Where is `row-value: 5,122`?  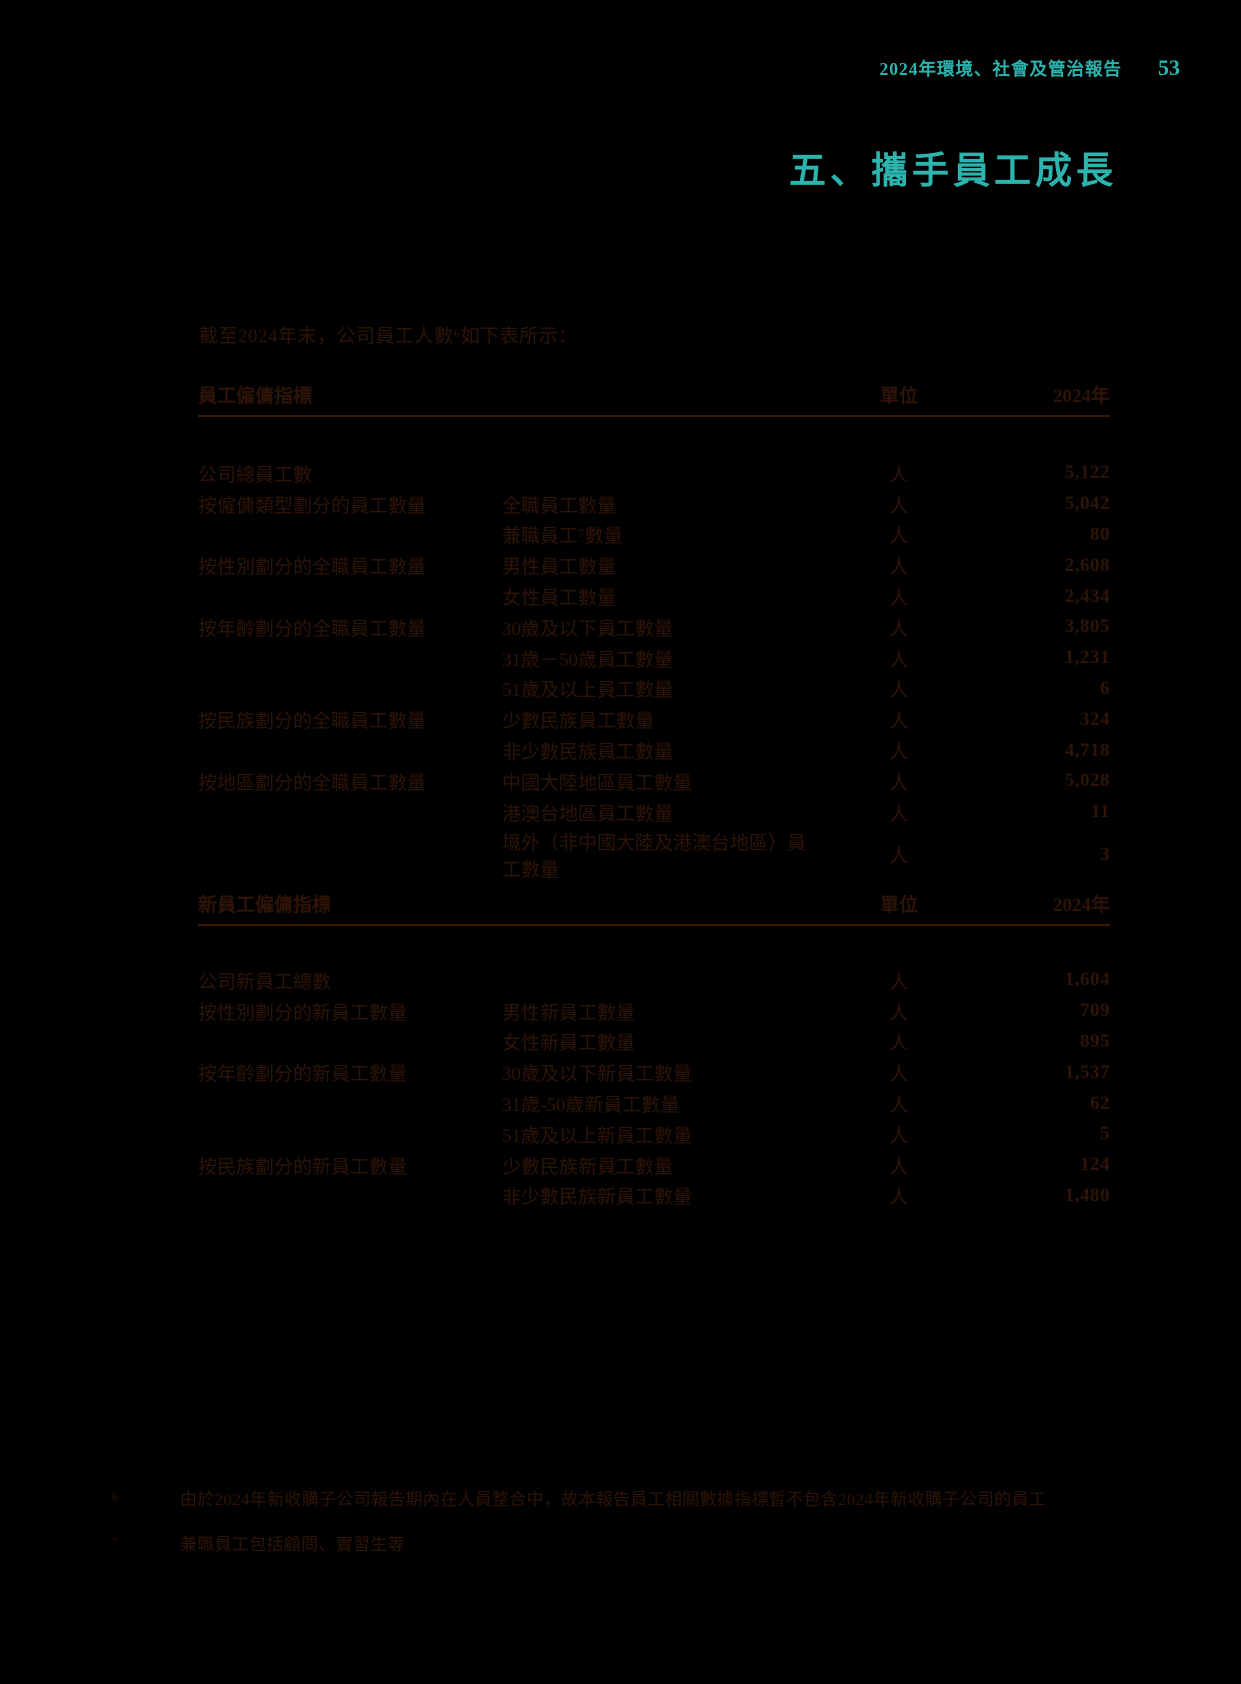 row-value: 5,122 is located at coordinates (1087, 473).